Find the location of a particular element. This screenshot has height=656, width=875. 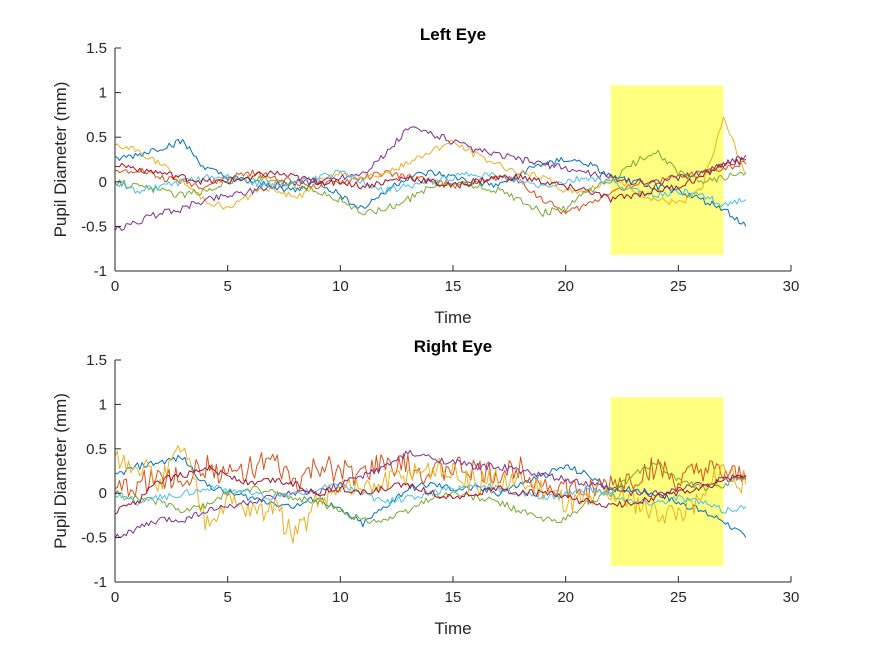

highlight-region is located at coordinates (667, 482).